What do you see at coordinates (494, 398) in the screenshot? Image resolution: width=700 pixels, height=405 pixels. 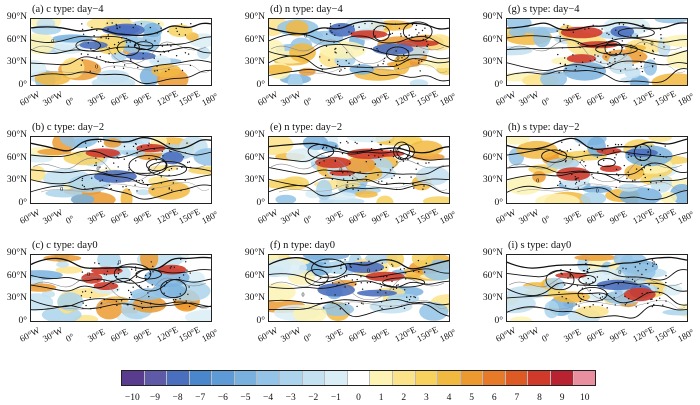 I see `colorbar-tick-label: 6` at bounding box center [494, 398].